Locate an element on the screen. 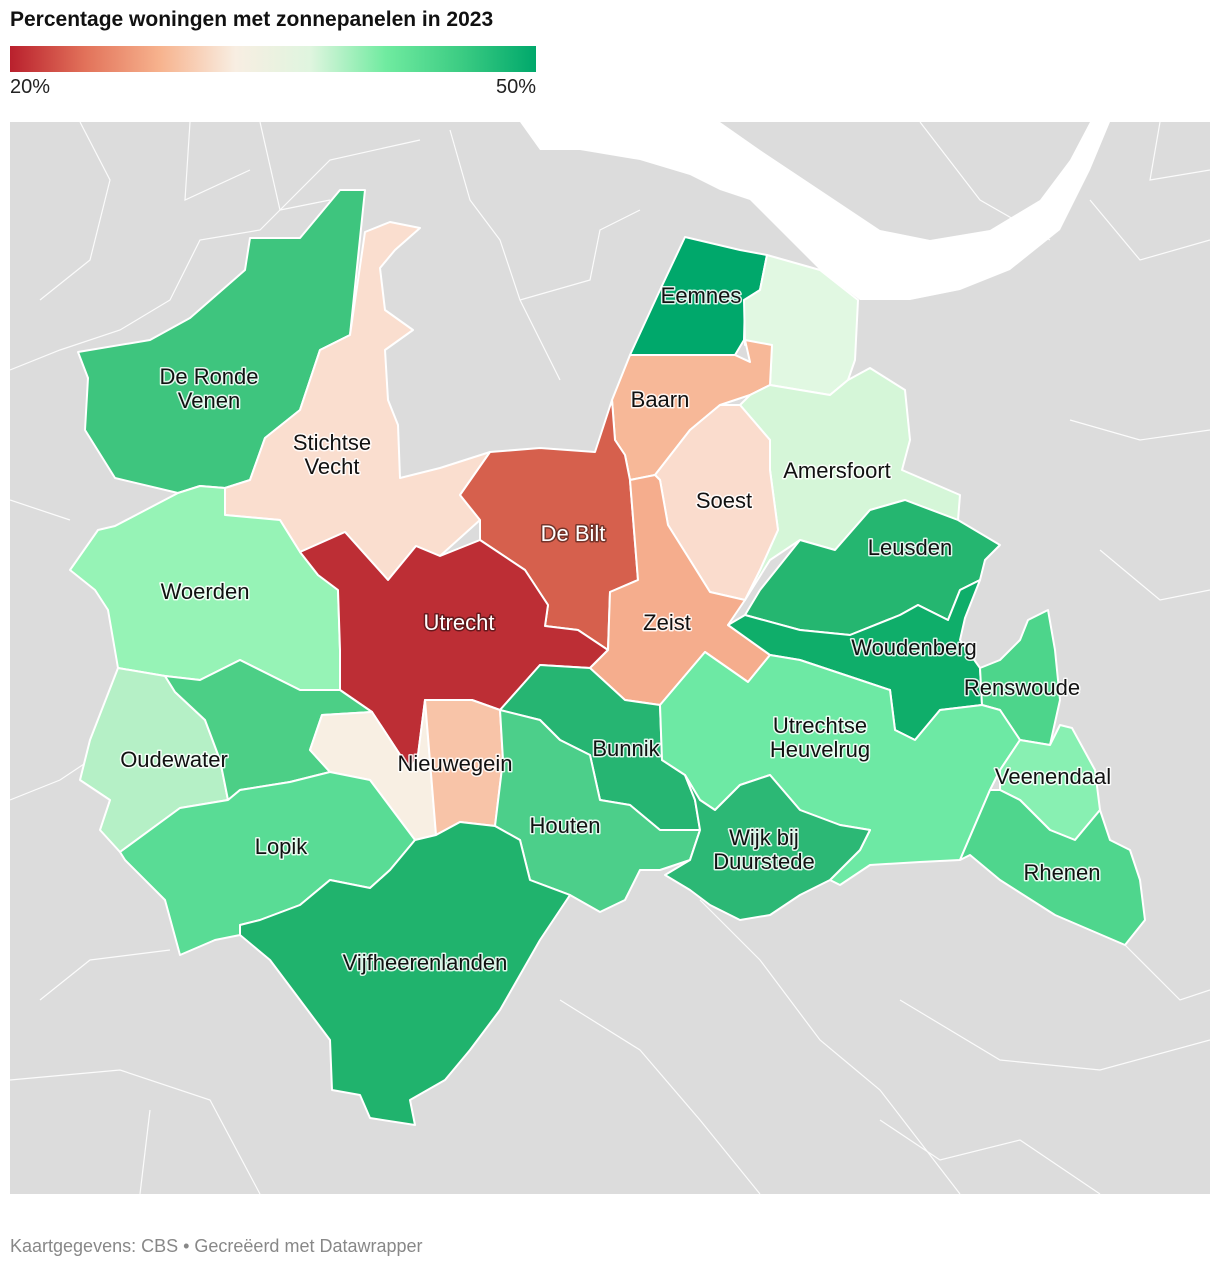  label-renswoude: Renswoude is located at coordinates (1022, 687).